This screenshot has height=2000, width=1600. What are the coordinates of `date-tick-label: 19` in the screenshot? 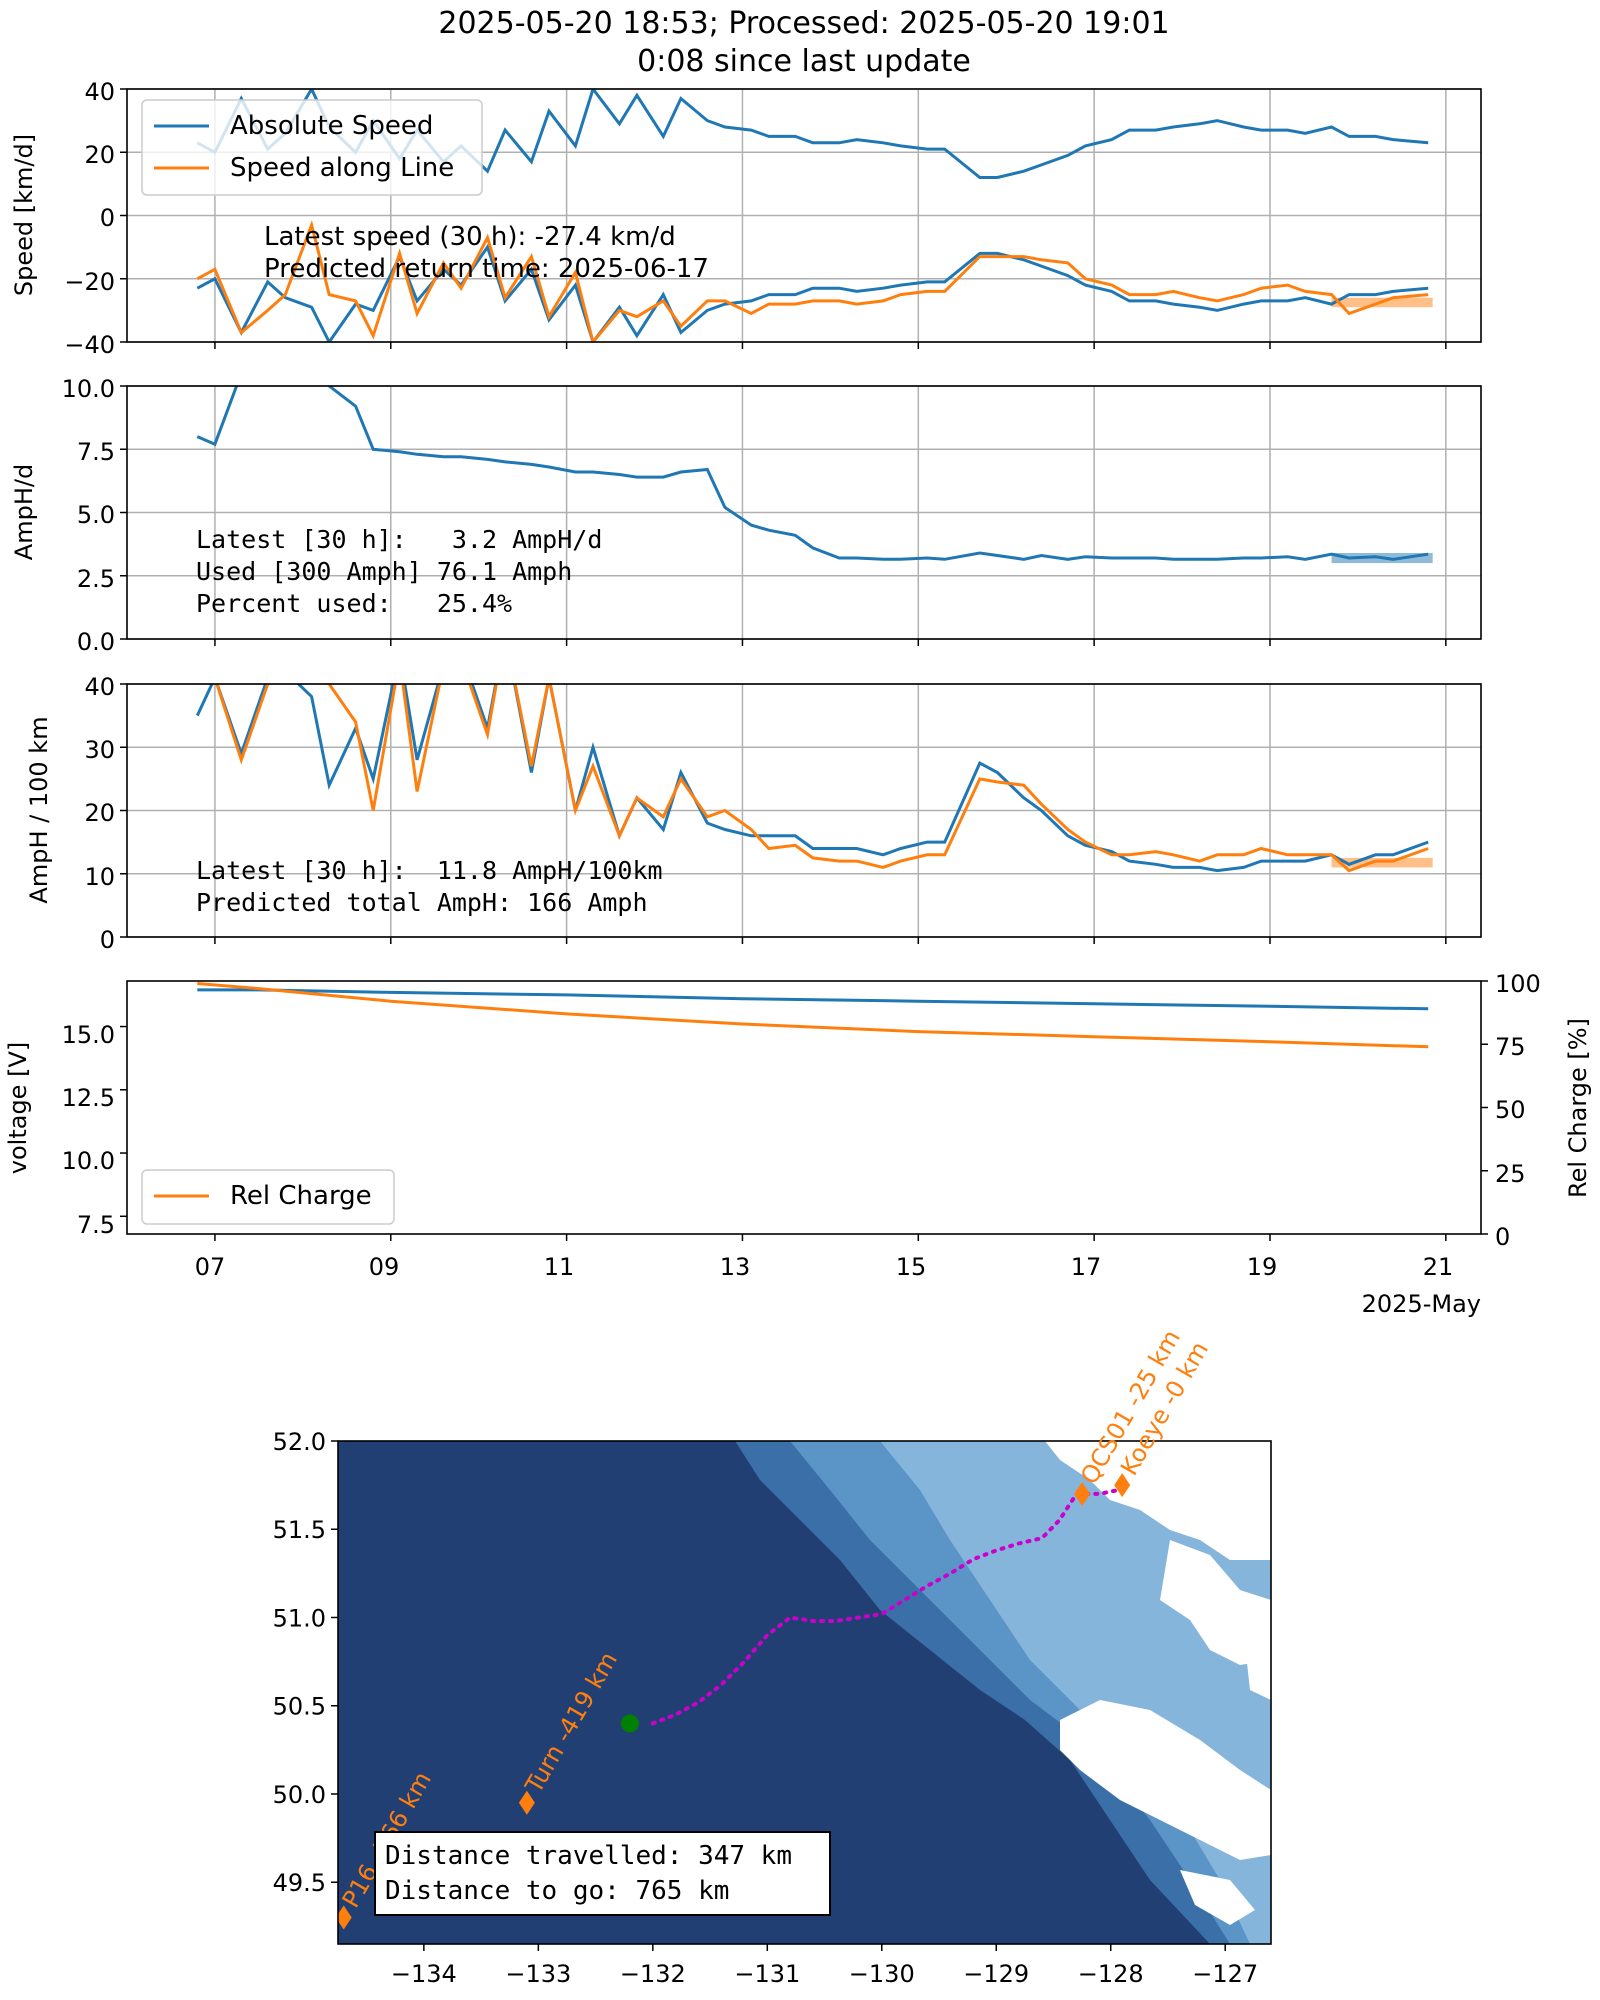 It's located at (1262, 1267).